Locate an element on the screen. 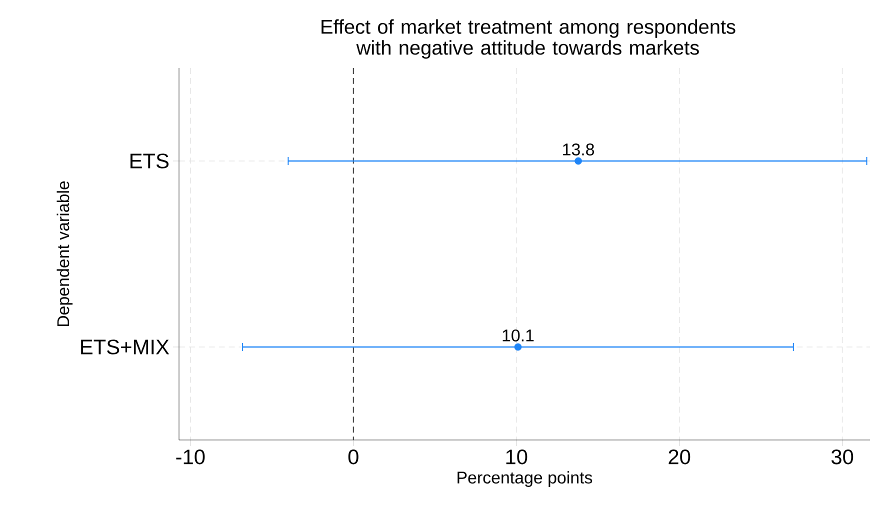 The height and width of the screenshot is (513, 871). x-tick-label: 10 is located at coordinates (517, 457).